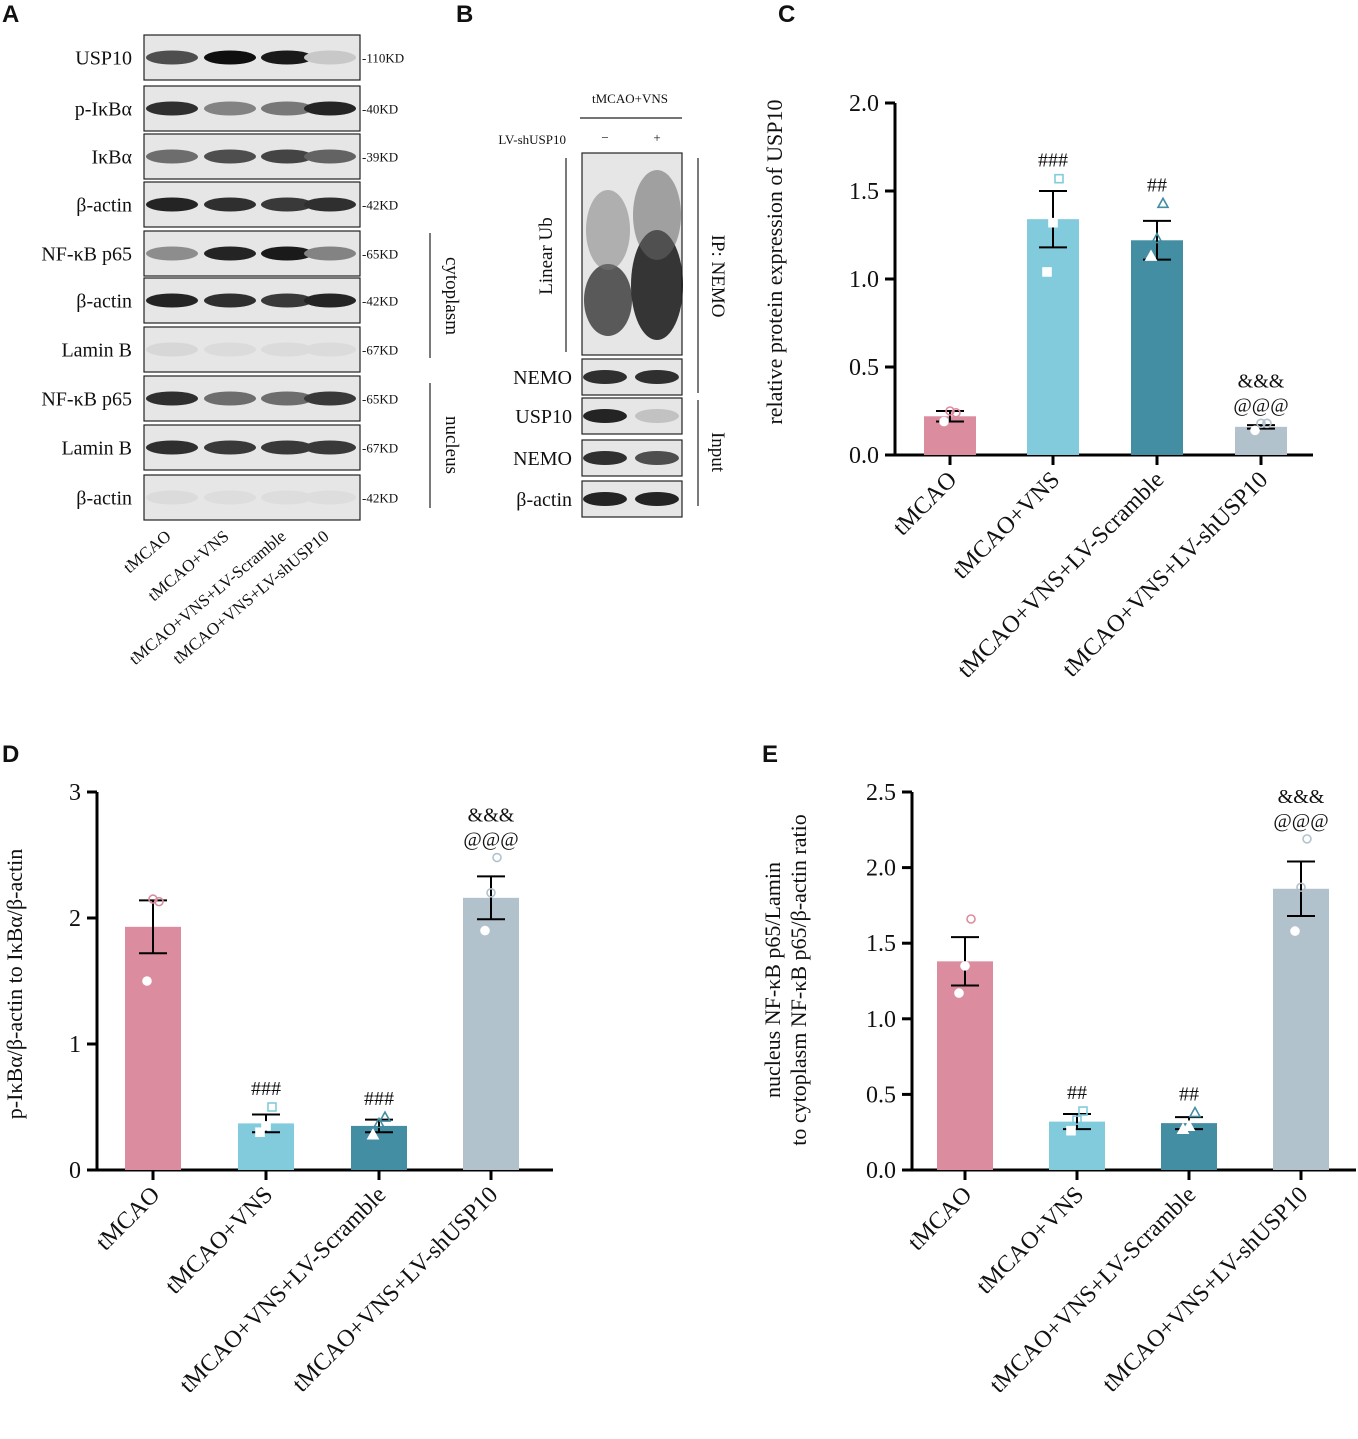 This screenshot has width=1358, height=1439. What do you see at coordinates (464, 14) in the screenshot?
I see `panel-letter-b: B` at bounding box center [464, 14].